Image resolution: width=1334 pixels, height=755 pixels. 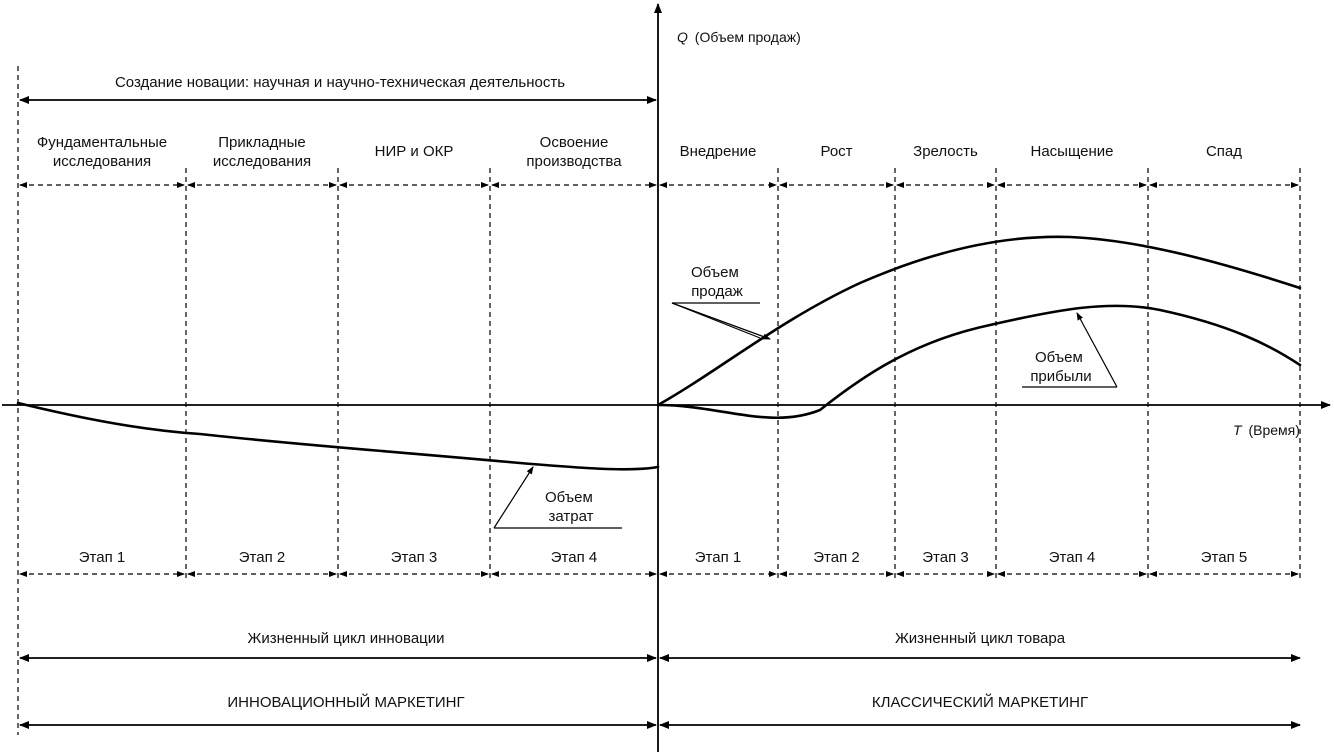 What do you see at coordinates (1097, 350) in the screenshot?
I see `profit-label-arrow` at bounding box center [1097, 350].